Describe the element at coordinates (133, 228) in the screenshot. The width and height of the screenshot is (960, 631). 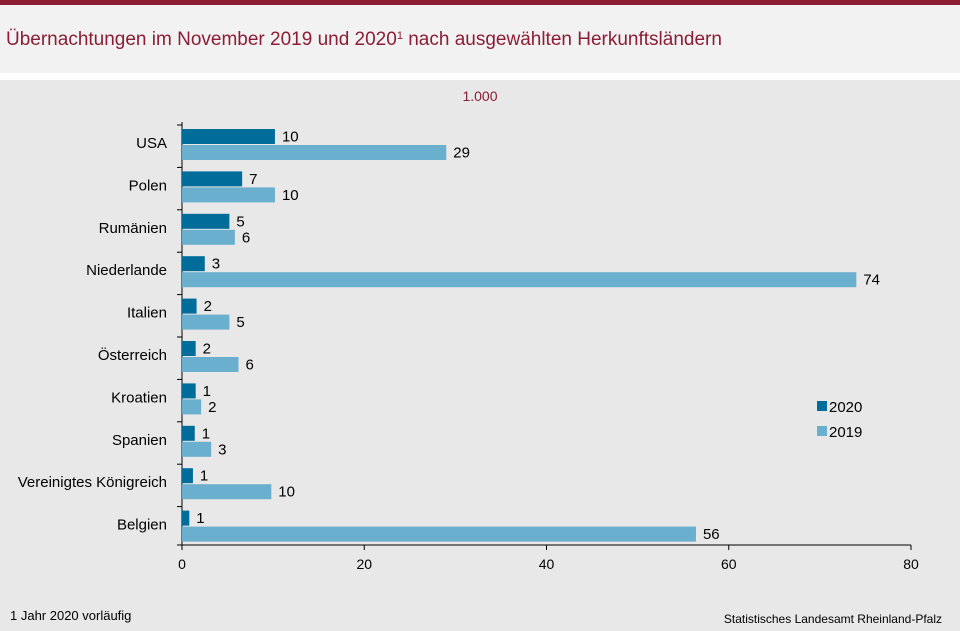
I see `category-label: Rumänien` at that location.